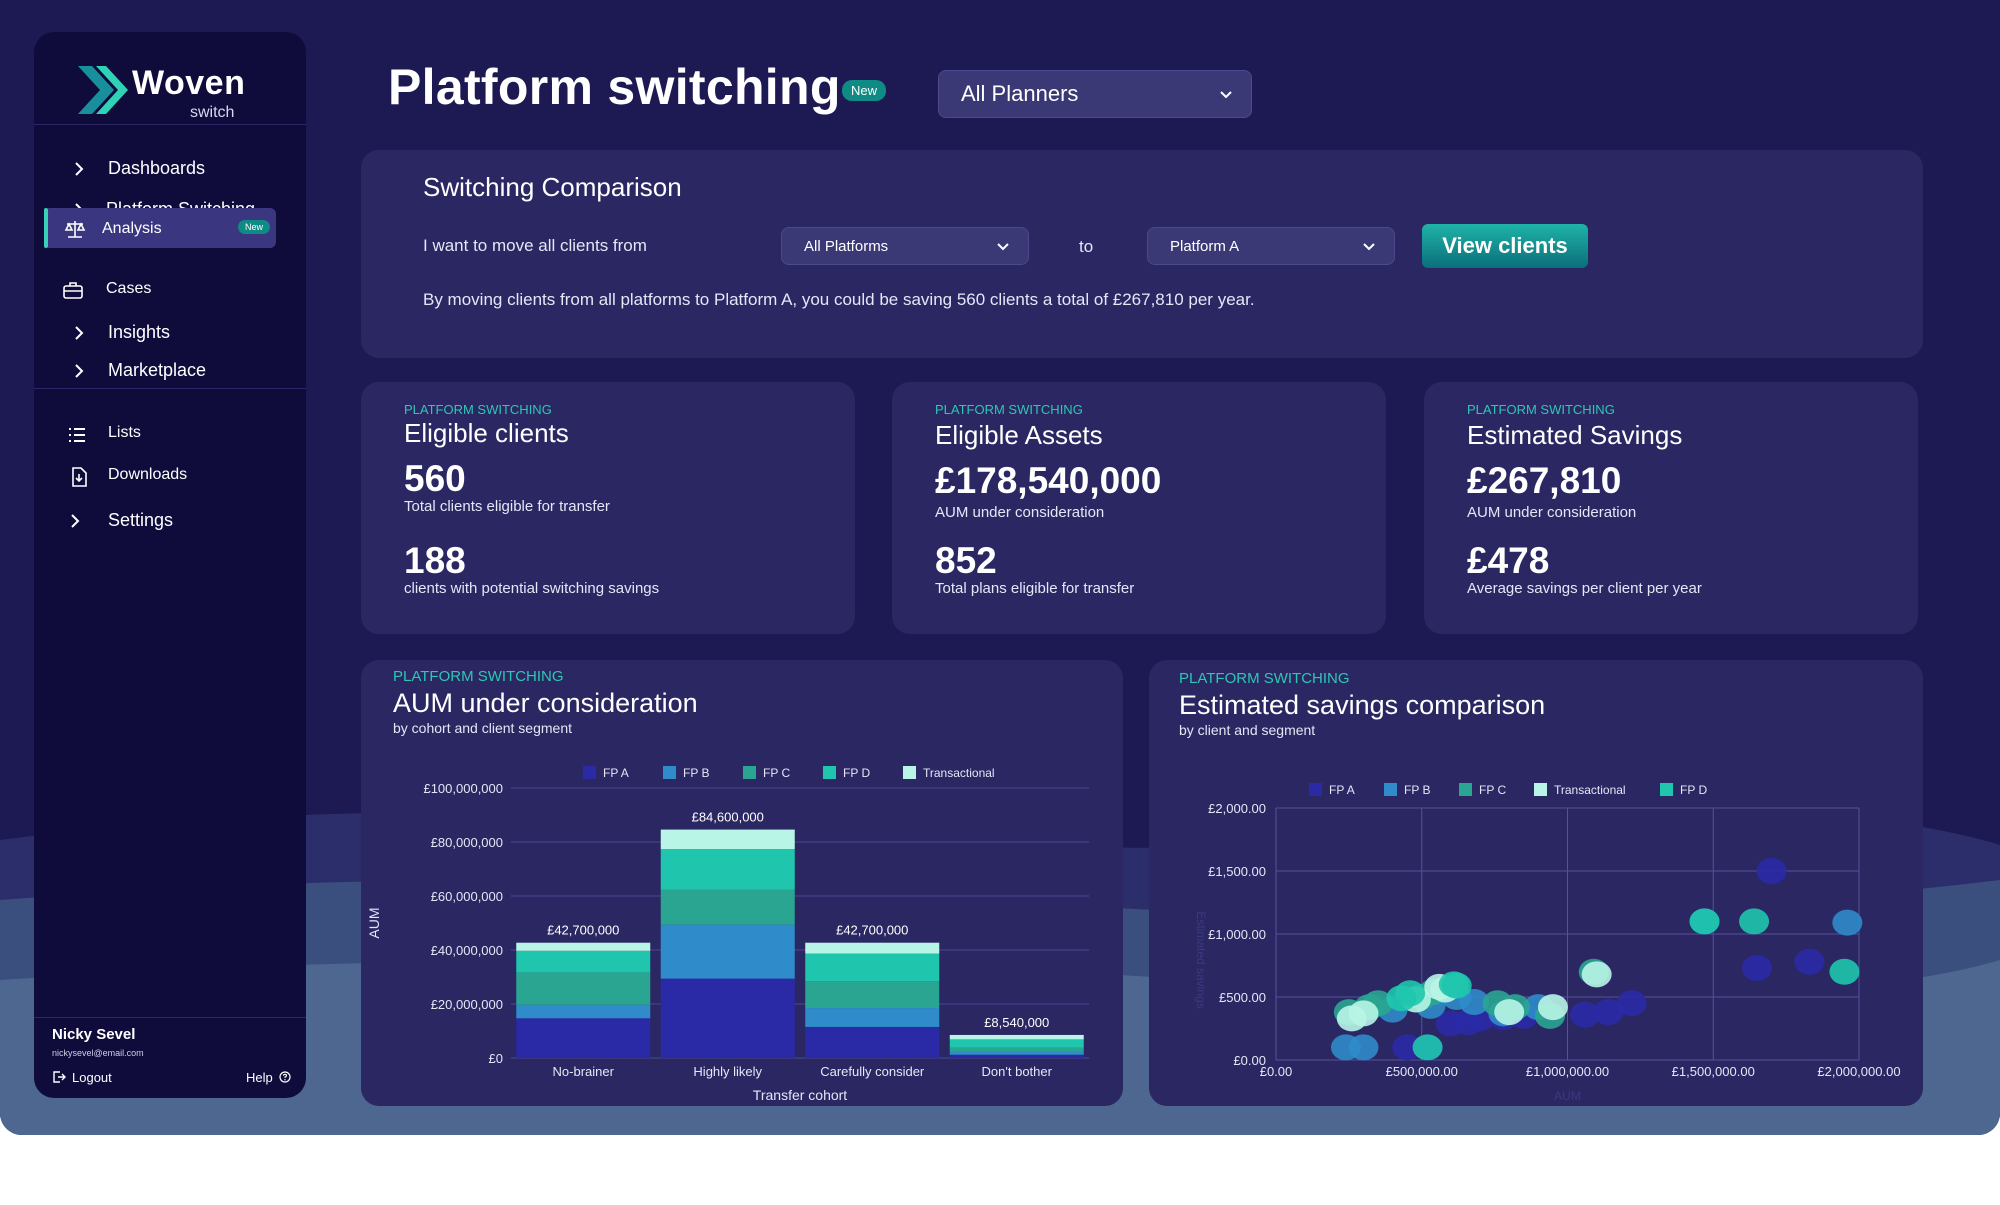 The image size is (2000, 1205). I want to click on download-icon, so click(79, 477).